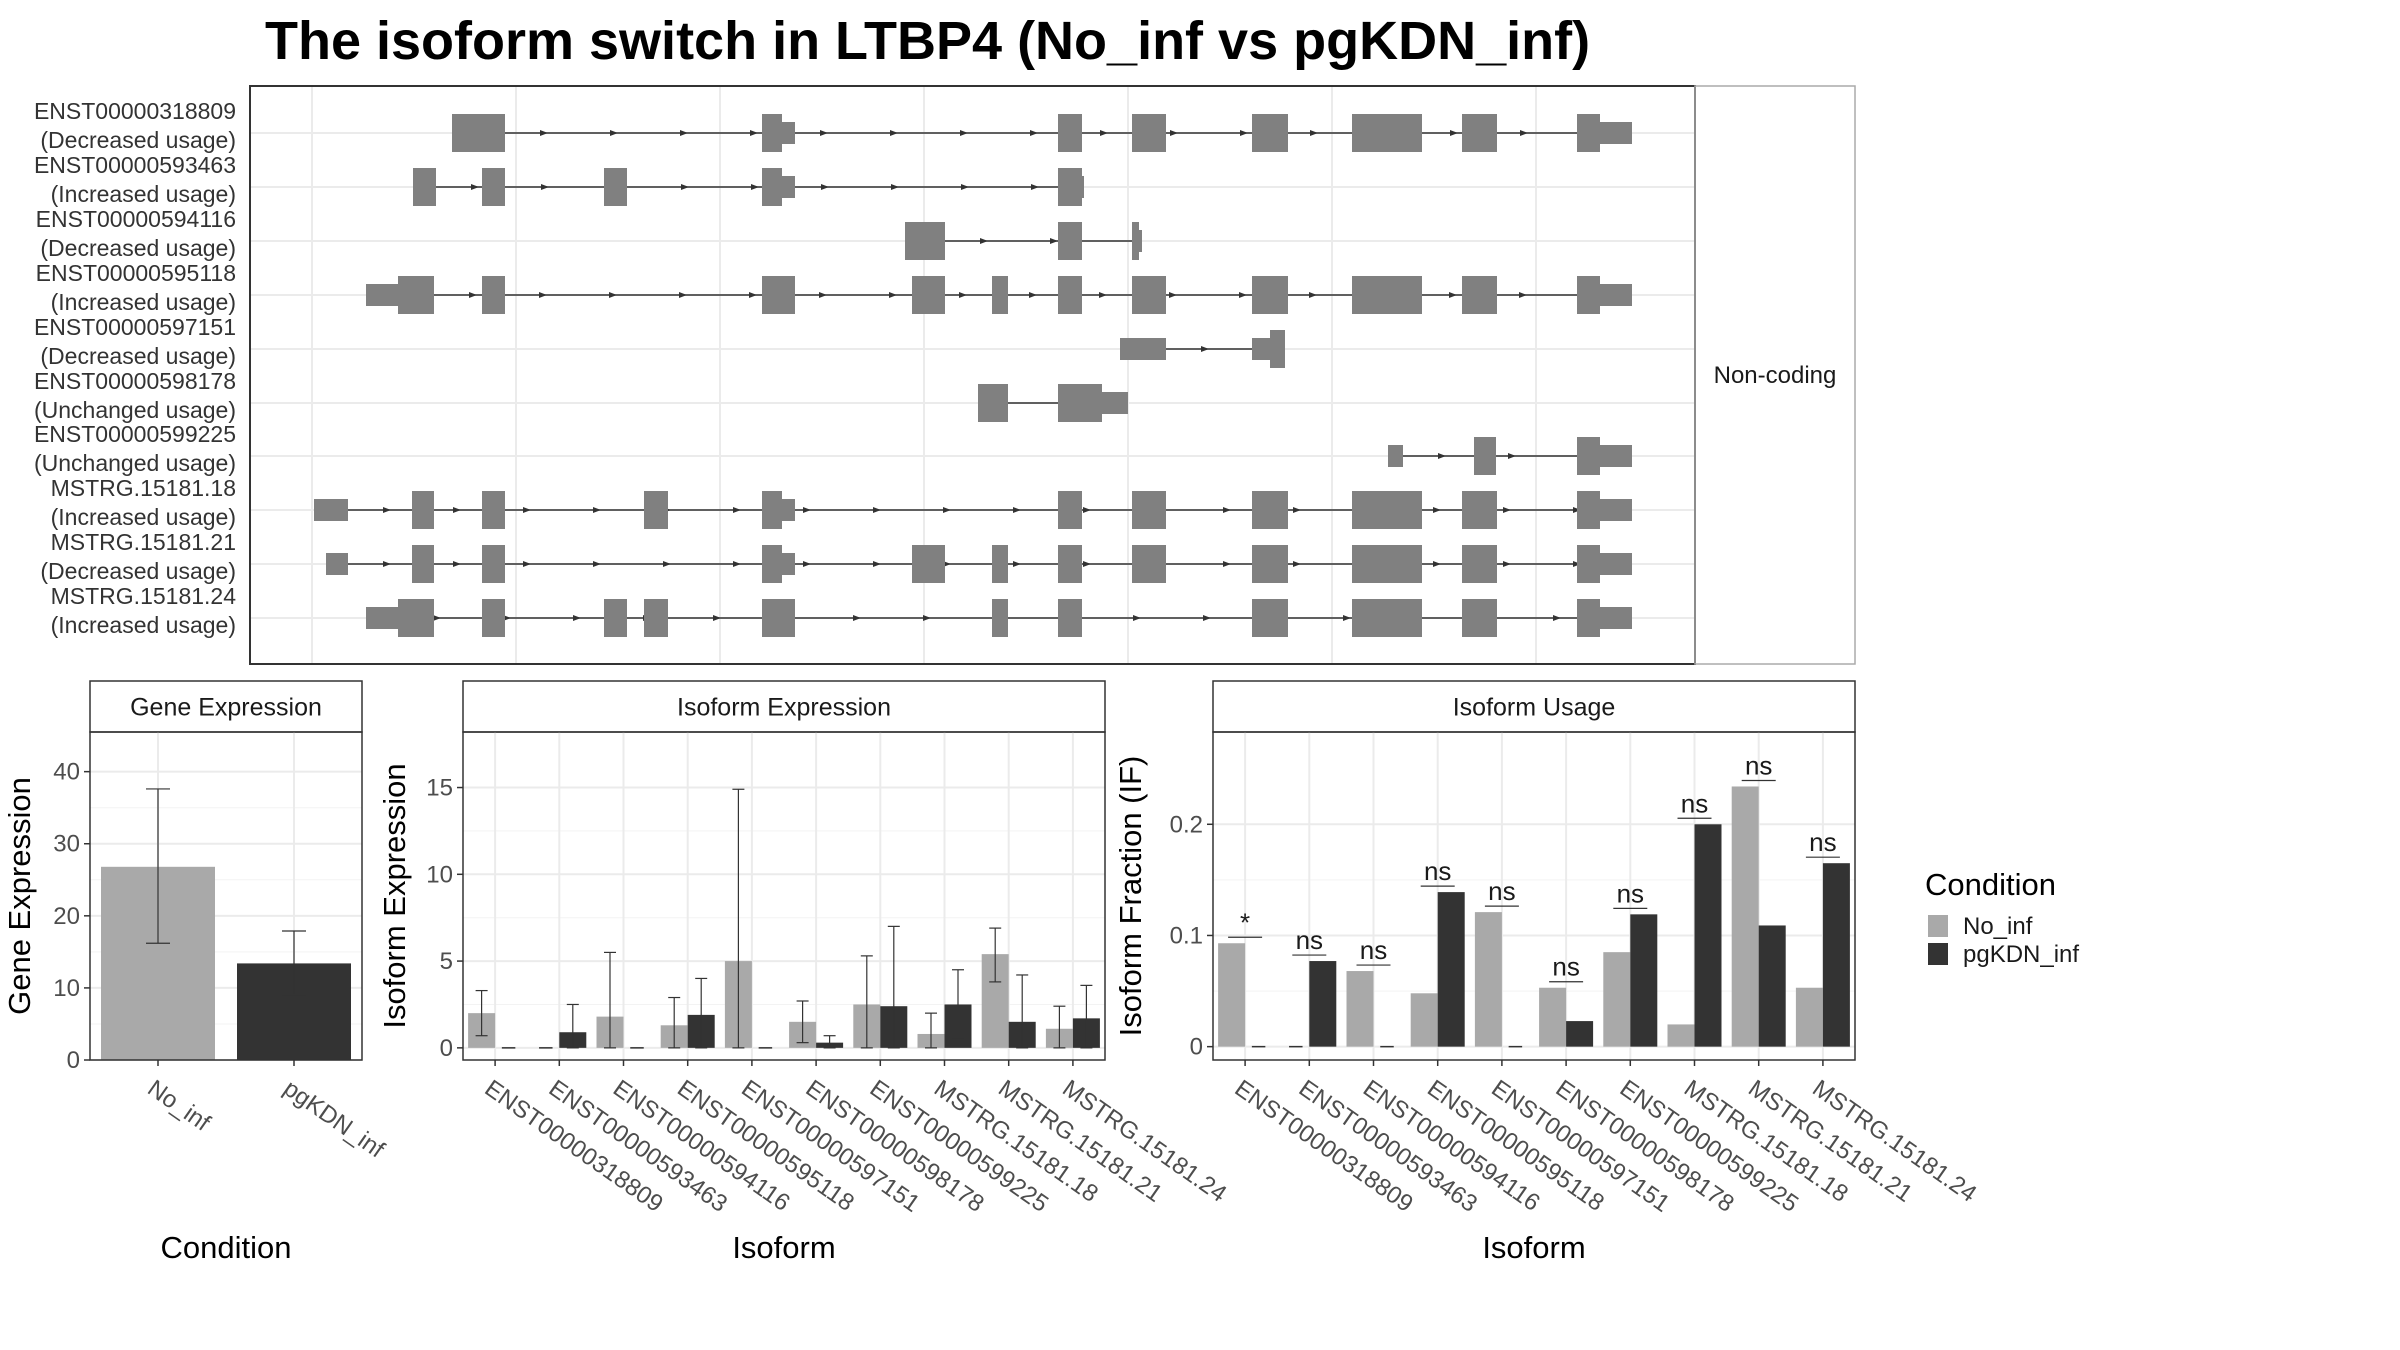 The image size is (2400, 1350). What do you see at coordinates (784, 708) in the screenshot?
I see `panel-strip-title: Isoform Expression` at bounding box center [784, 708].